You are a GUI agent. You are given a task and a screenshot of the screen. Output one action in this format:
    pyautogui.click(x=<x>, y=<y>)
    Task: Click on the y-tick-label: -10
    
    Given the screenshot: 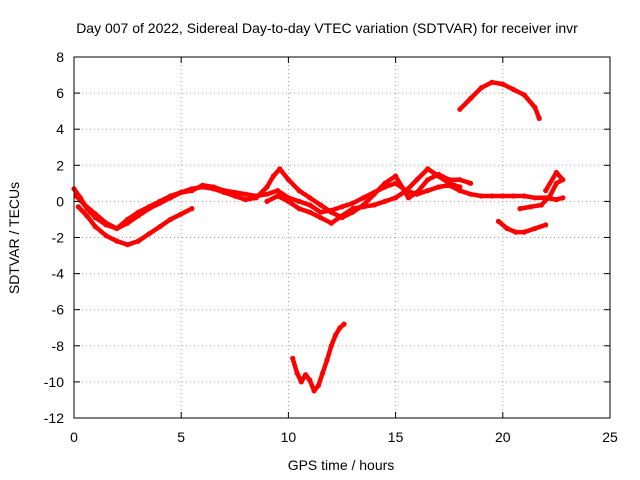 What is the action you would take?
    pyautogui.click(x=54, y=382)
    